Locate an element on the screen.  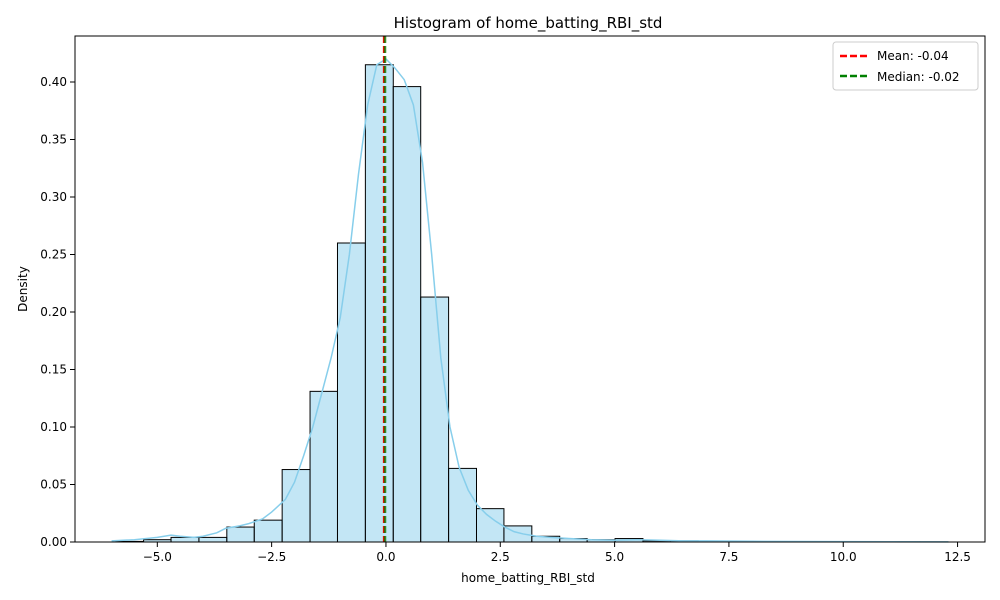
x-tick-label: 0.0 is located at coordinates (385, 557).